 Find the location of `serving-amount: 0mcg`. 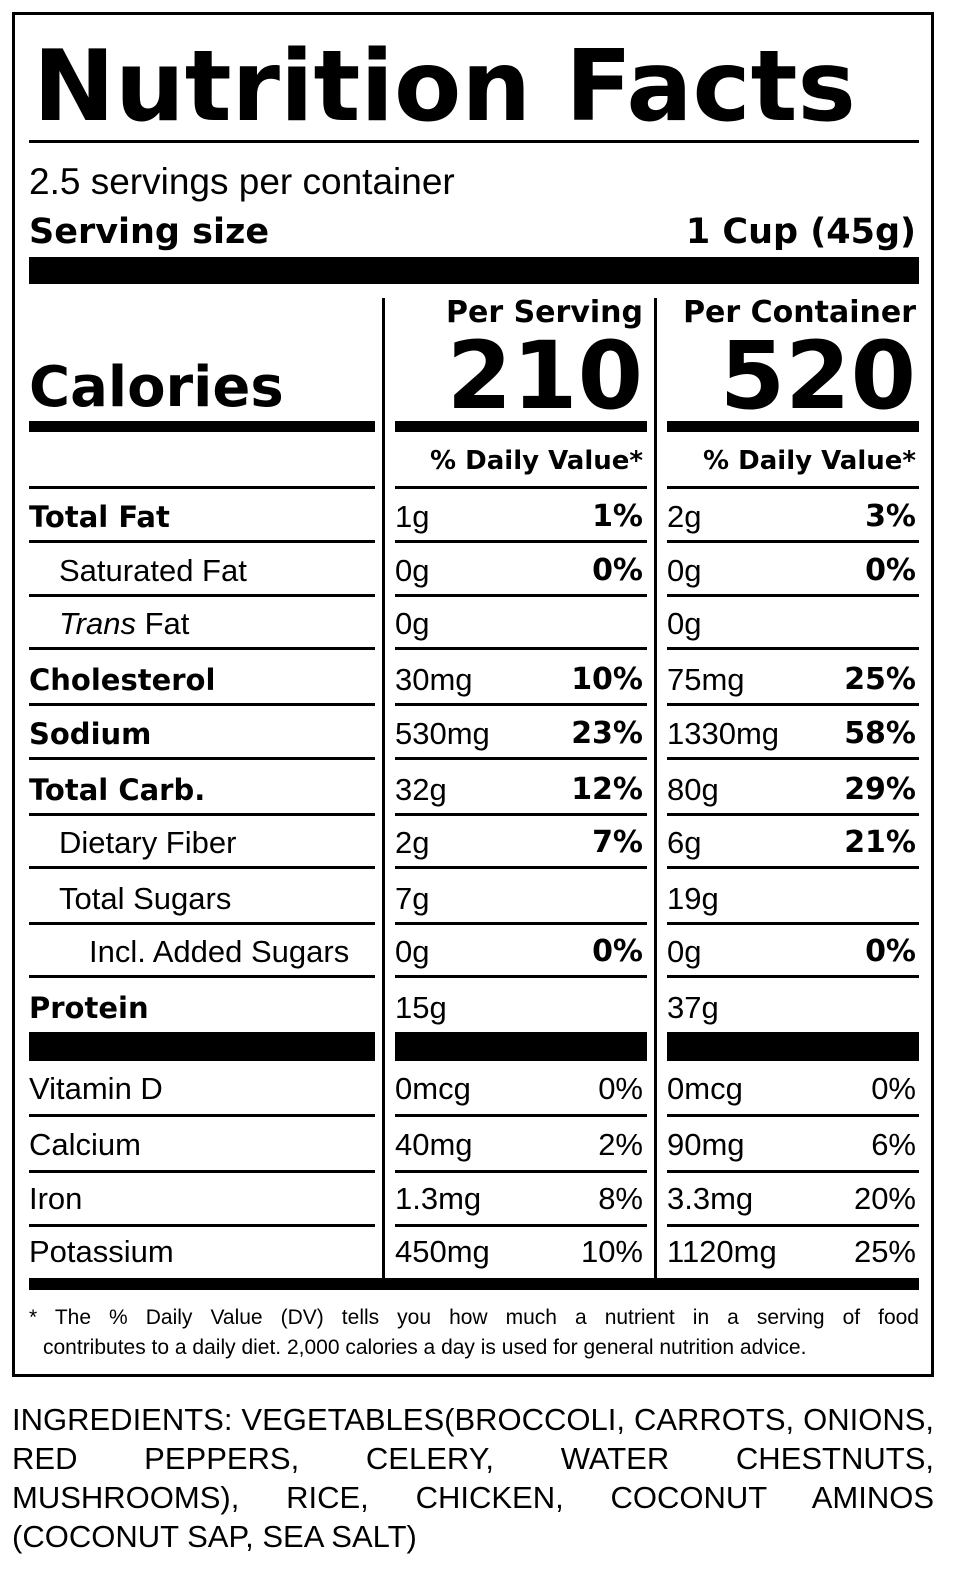

serving-amount: 0mcg is located at coordinates (433, 1088).